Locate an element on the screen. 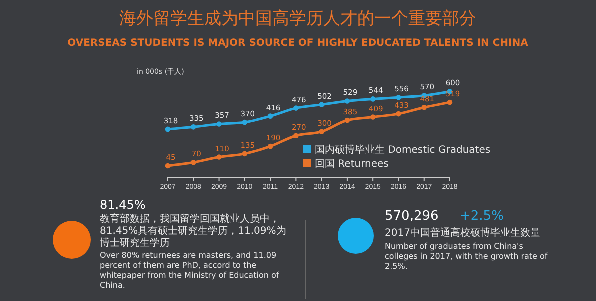  text: 教育部数据，我国留学回国就业人员中，81.45%具有硕士研究生学历，11.09%为博士研究生学历 is located at coordinates (194, 232).